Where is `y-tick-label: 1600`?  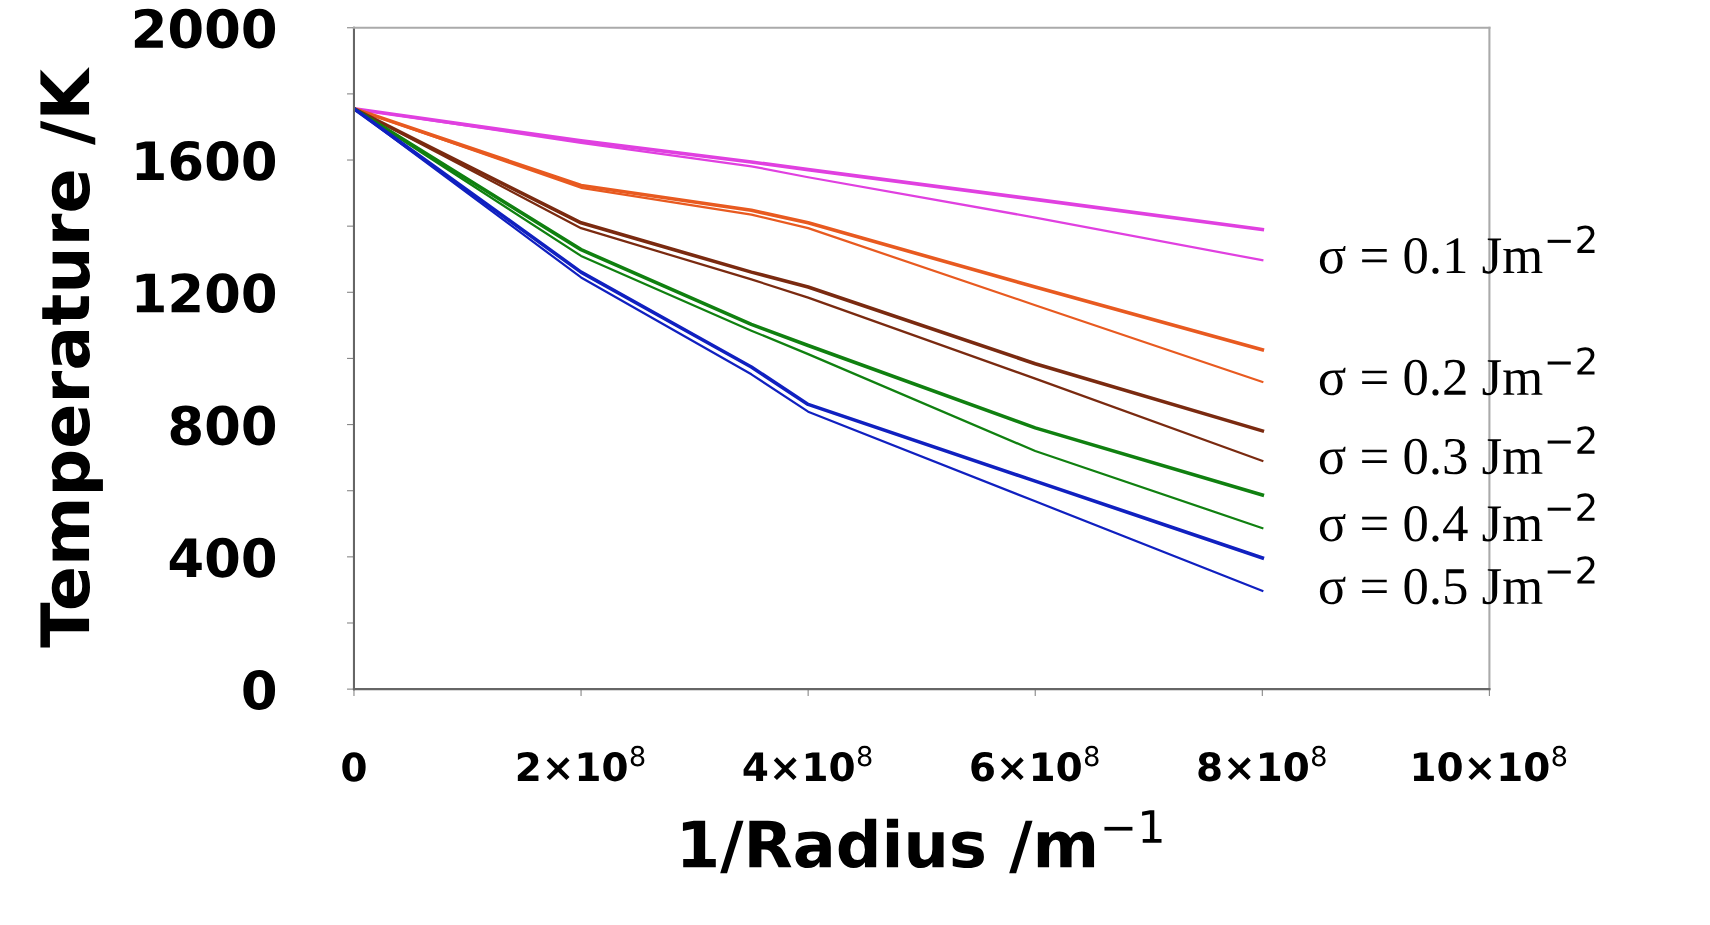
y-tick-label: 1600 is located at coordinates (206, 160).